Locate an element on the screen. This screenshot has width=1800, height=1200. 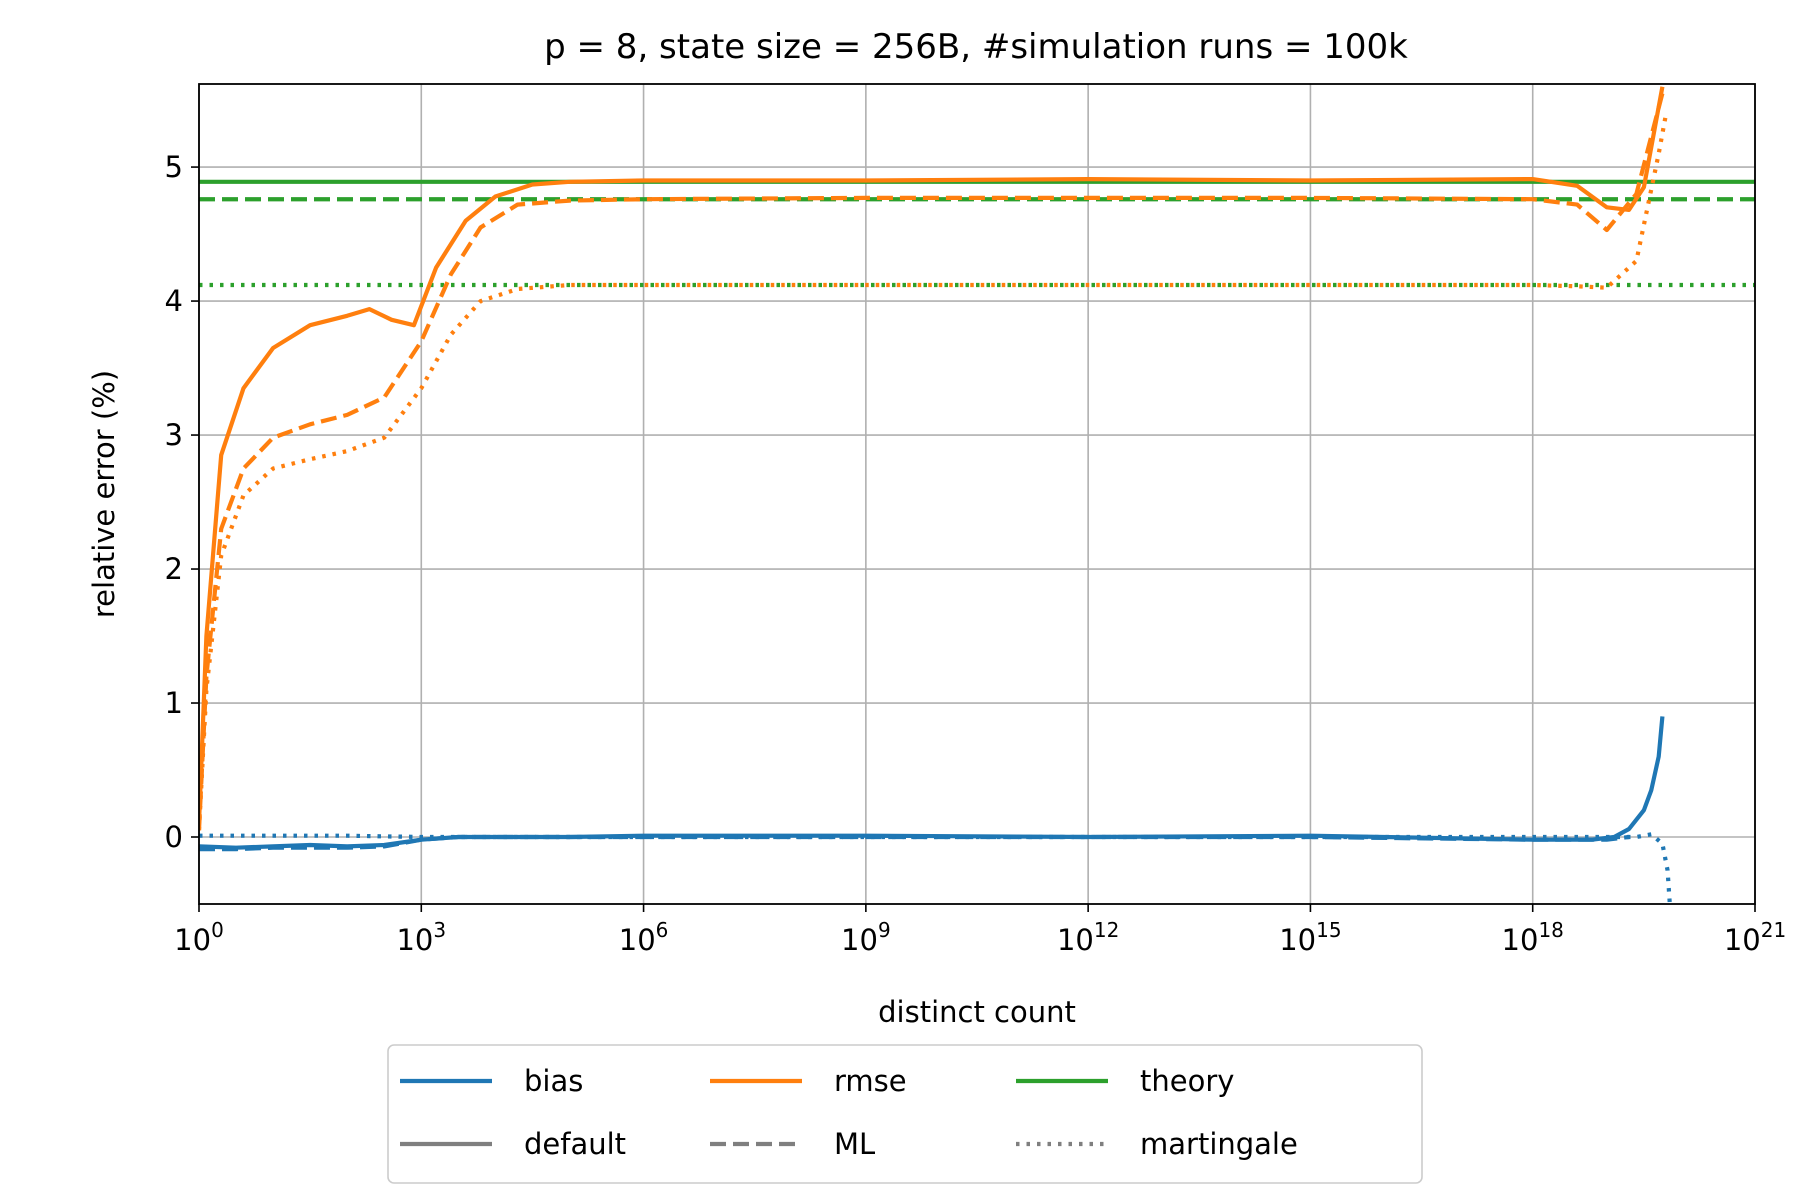
x-tick-label: 10¹⁵ is located at coordinates (1310, 937).